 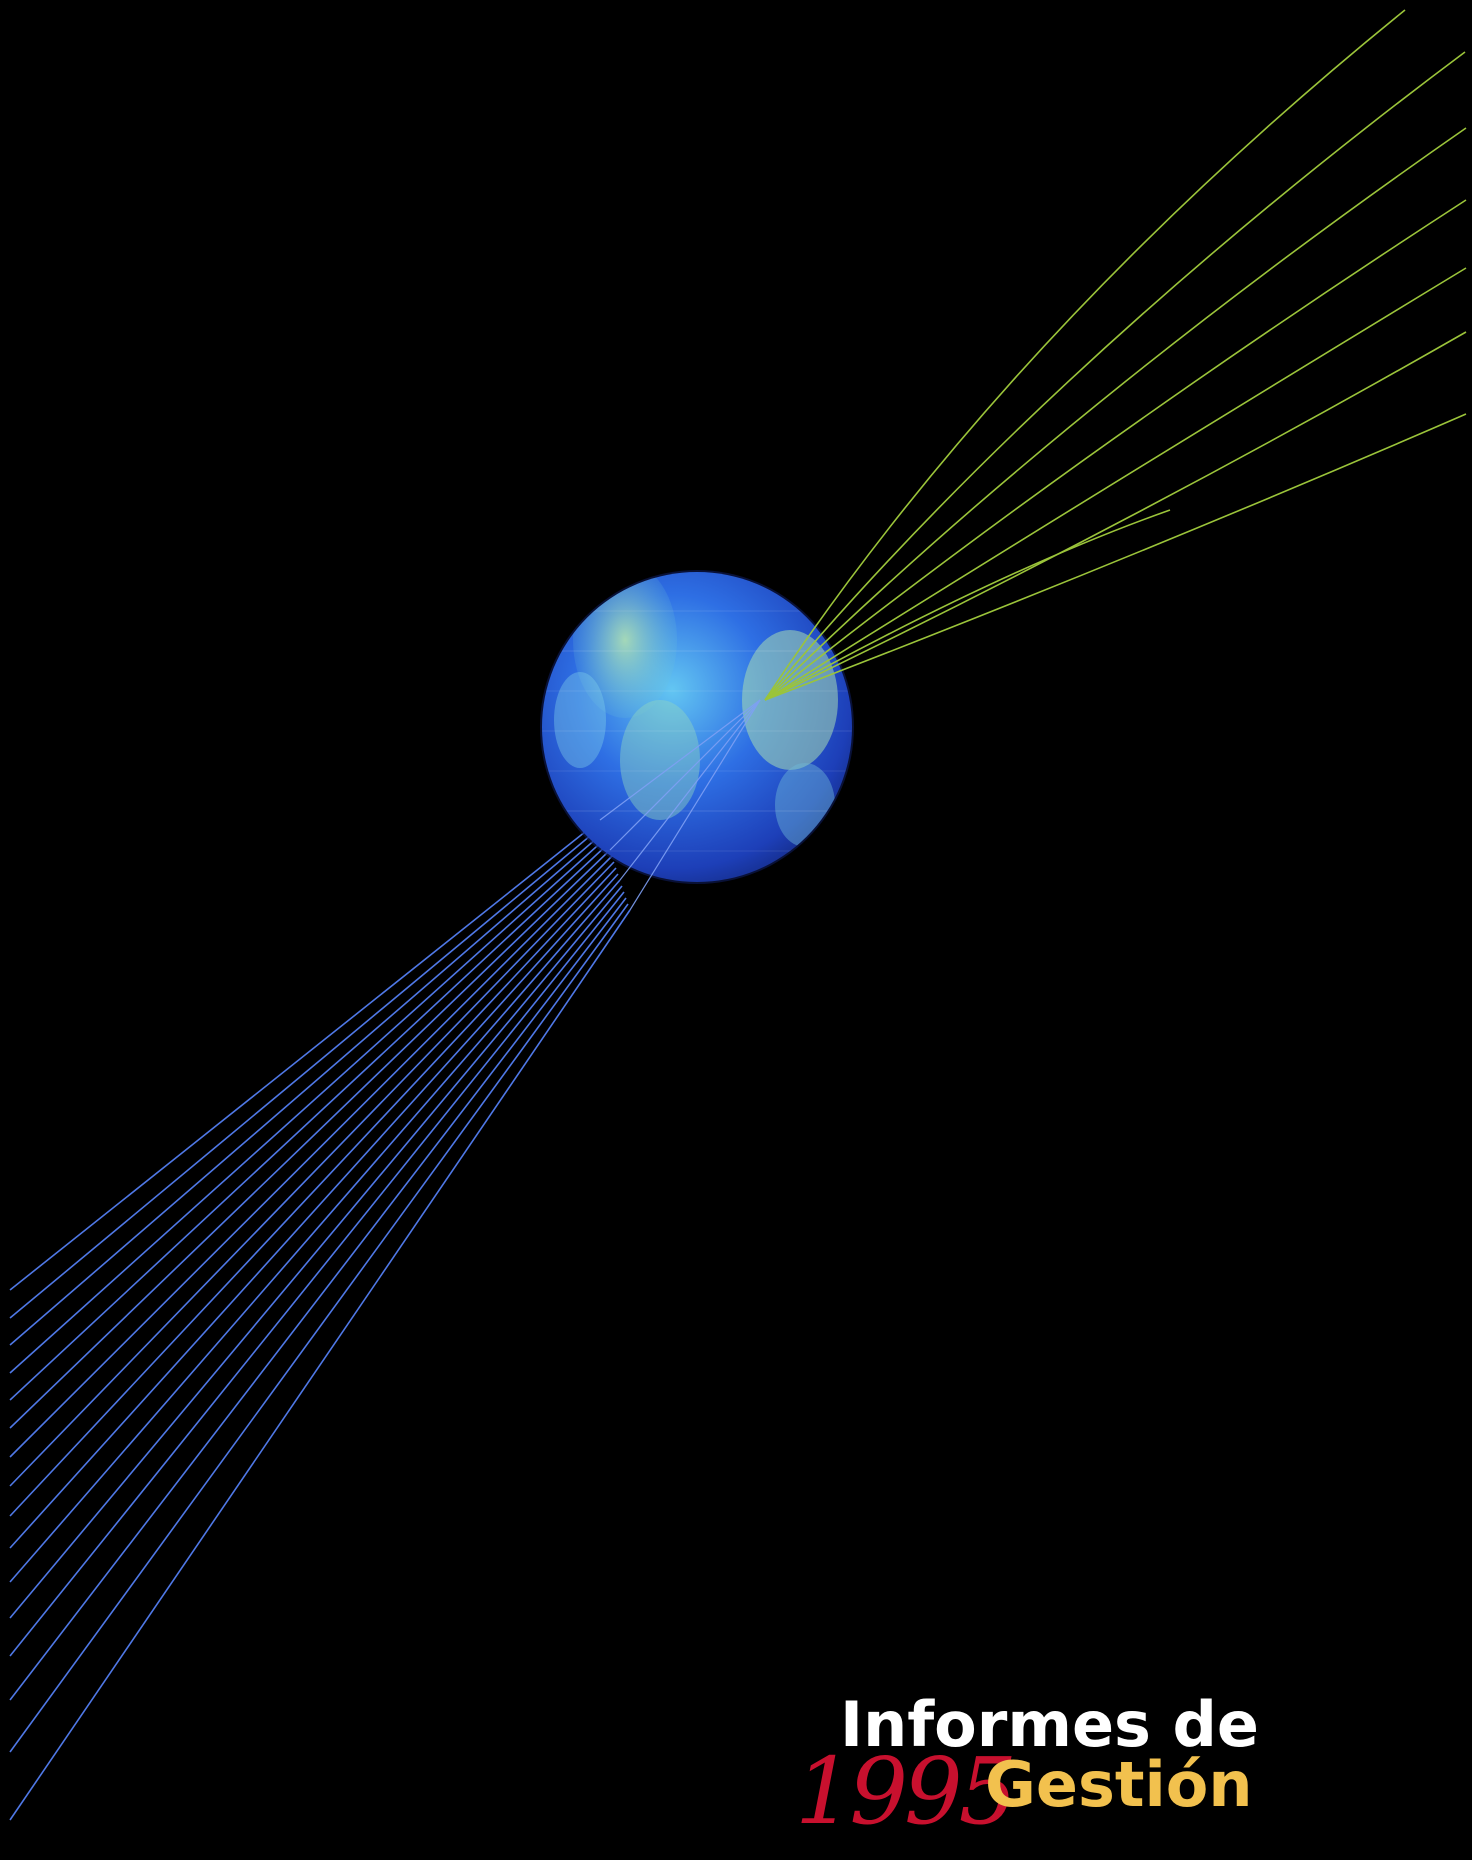 What do you see at coordinates (1119, 1784) in the screenshot?
I see `title-line-gestion: Gestión` at bounding box center [1119, 1784].